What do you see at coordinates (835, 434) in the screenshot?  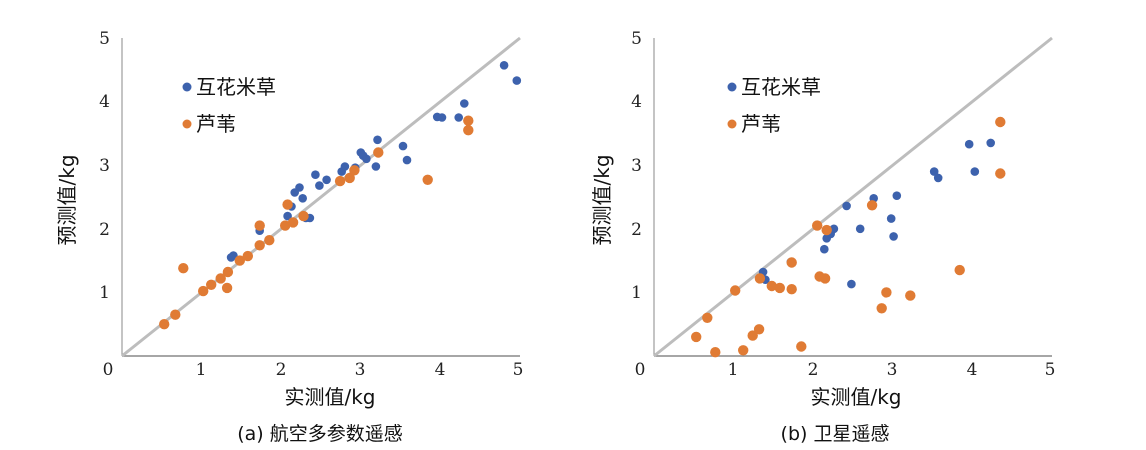 I see `figure-caption: (b) 卫星遥感` at bounding box center [835, 434].